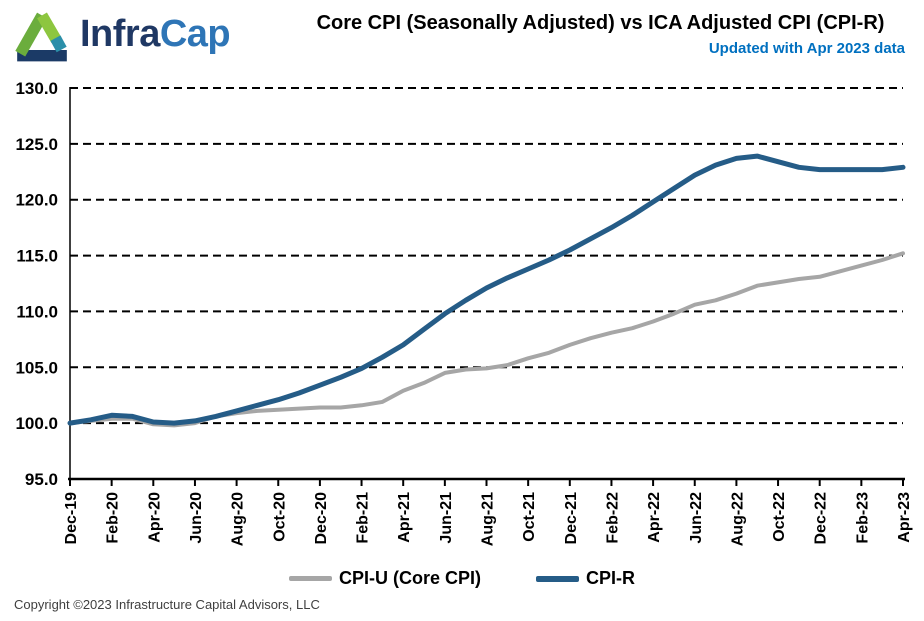 The height and width of the screenshot is (621, 924). Describe the element at coordinates (654, 517) in the screenshot. I see `x-axis-label: Apr-22` at that location.